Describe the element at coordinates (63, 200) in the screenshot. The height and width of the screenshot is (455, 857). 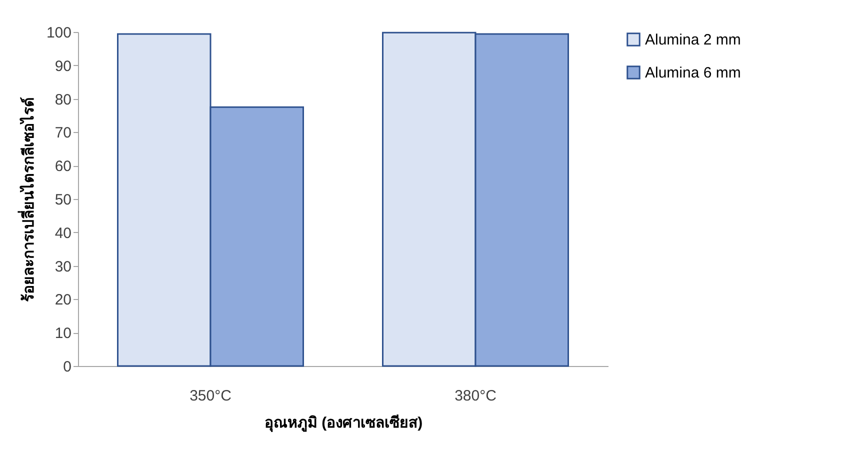
I see `y-tick-label: 50` at that location.